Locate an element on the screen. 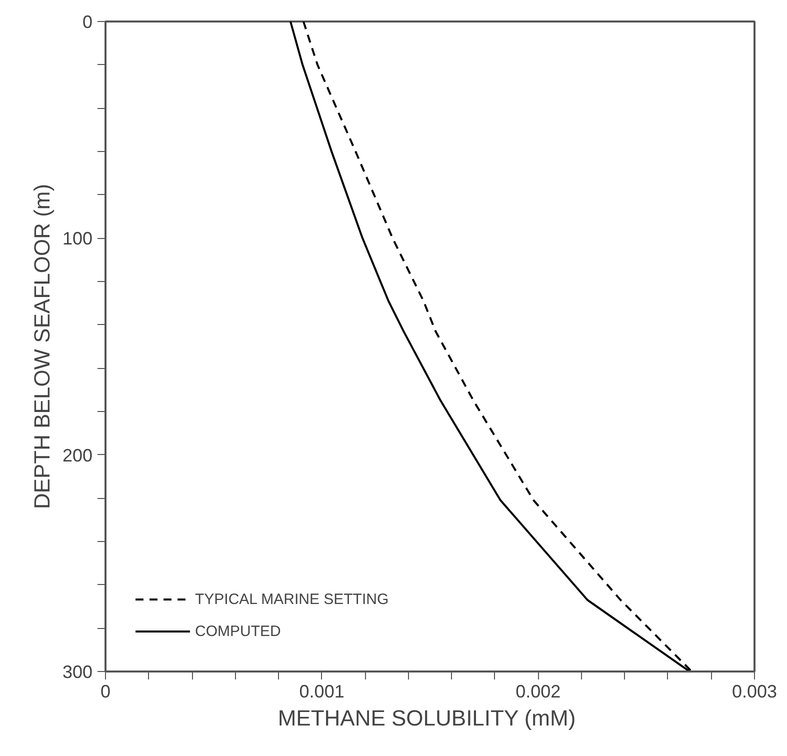  y-axis-title: DEPTH BELOW SEAFLOOR (m) is located at coordinates (41, 347).